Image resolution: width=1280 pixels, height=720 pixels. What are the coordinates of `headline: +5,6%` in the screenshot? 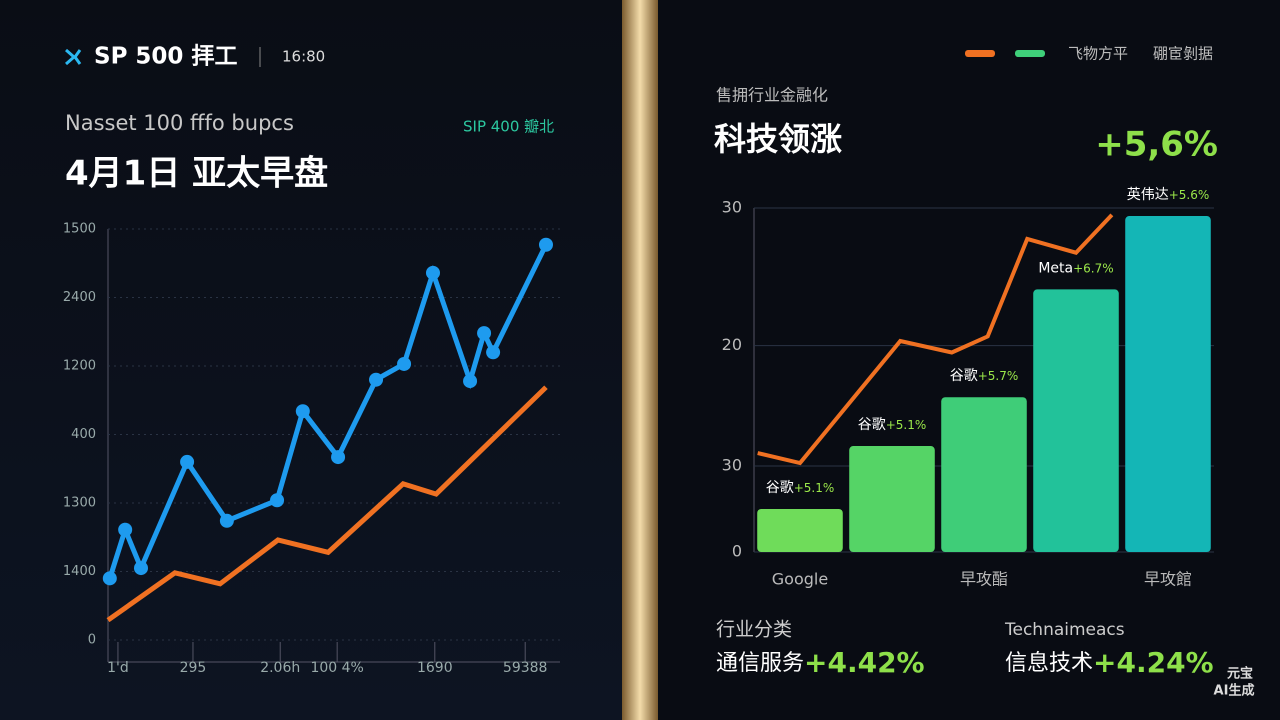 It's located at (1156, 145).